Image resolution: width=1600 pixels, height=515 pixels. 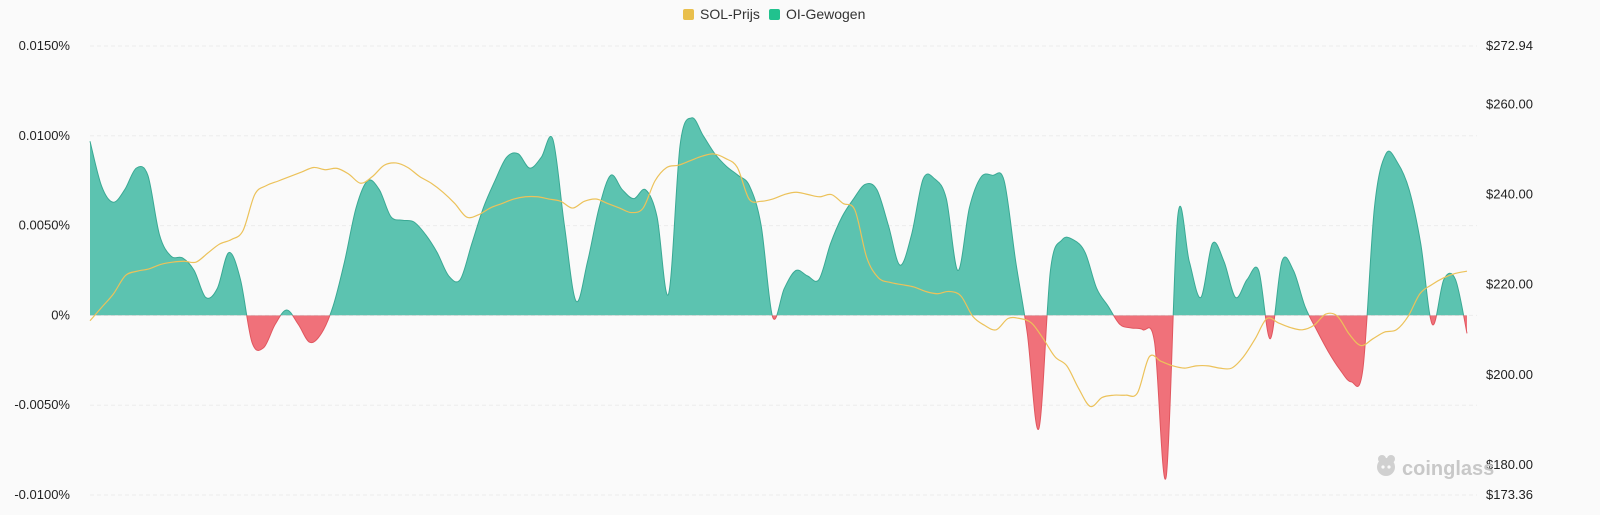 What do you see at coordinates (45, 135) in the screenshot?
I see `left-tick-label: 0.0100%` at bounding box center [45, 135].